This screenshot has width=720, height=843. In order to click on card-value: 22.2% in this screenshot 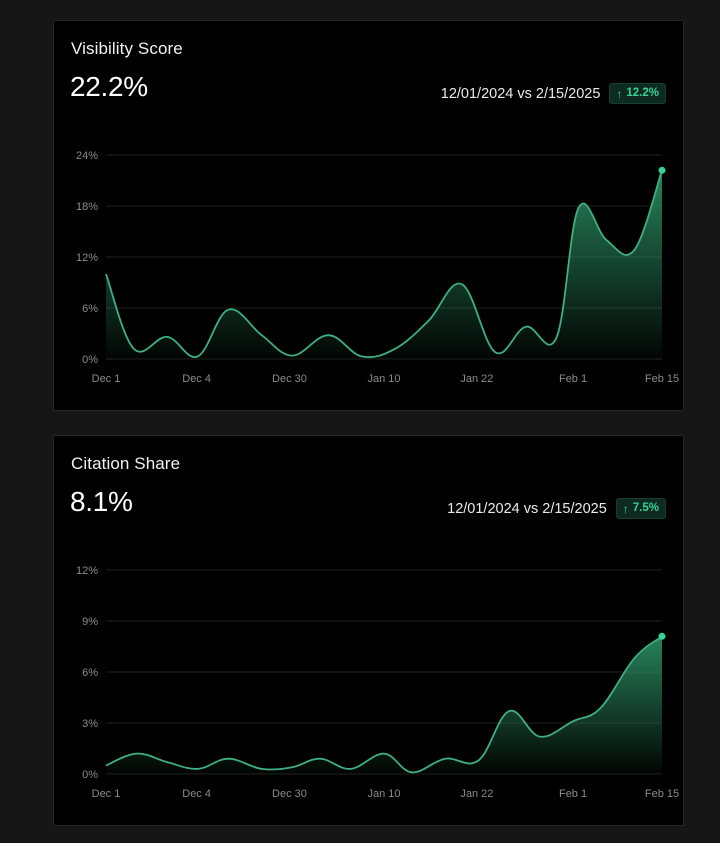, I will do `click(109, 86)`.